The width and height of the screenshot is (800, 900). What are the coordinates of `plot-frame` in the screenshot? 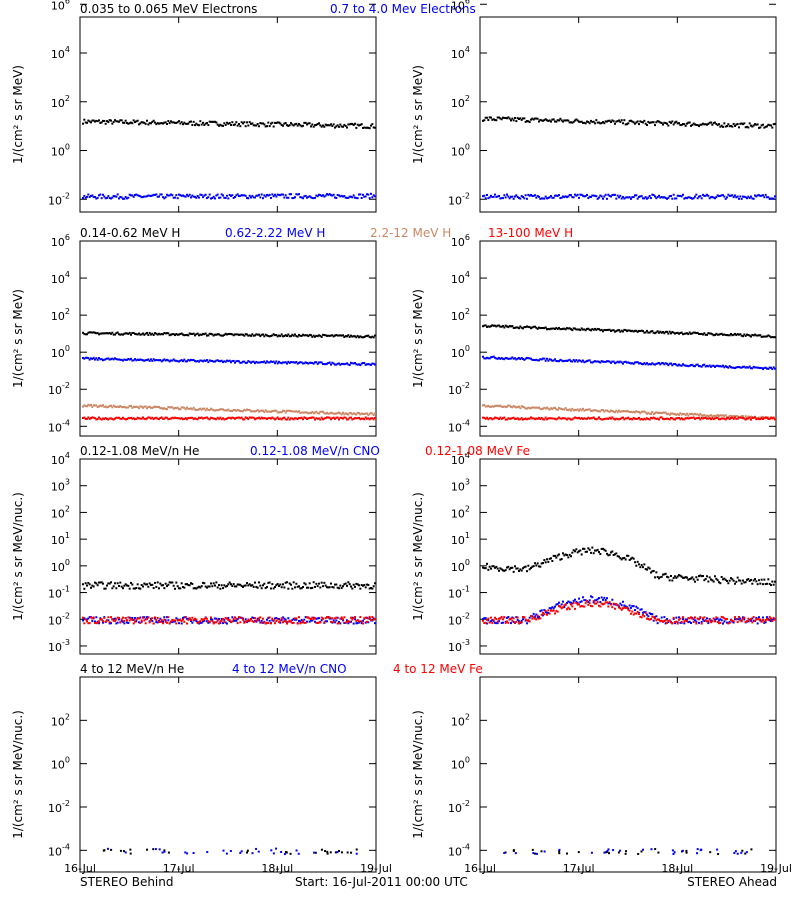 It's located at (628, 774).